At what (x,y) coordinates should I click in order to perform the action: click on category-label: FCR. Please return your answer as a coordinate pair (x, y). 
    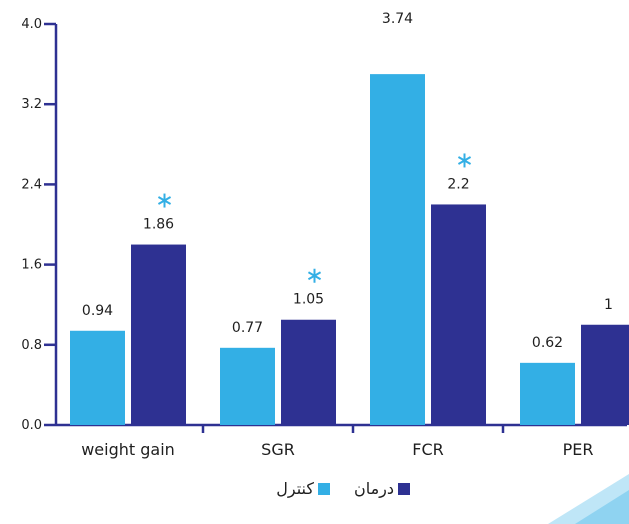
    Looking at the image, I should click on (428, 449).